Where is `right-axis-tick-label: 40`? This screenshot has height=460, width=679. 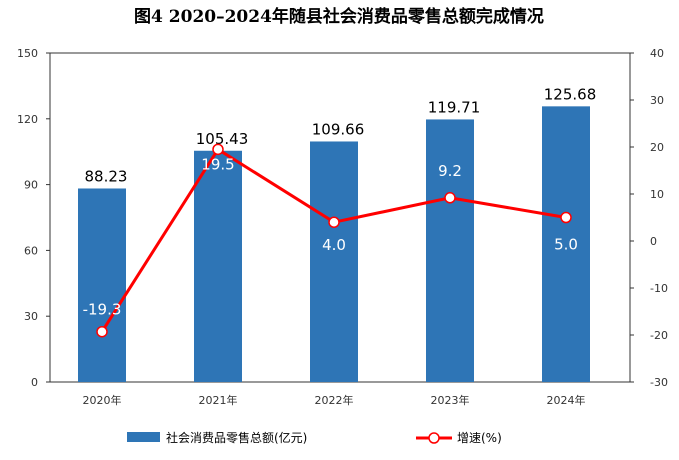 right-axis-tick-label: 40 is located at coordinates (657, 53).